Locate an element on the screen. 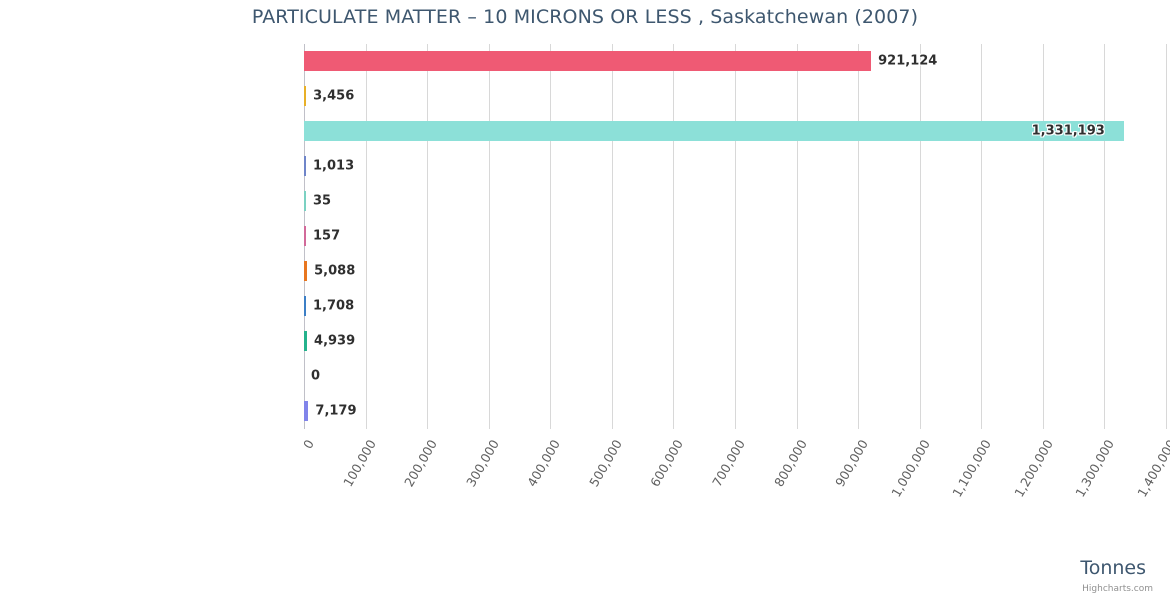 Image resolution: width=1170 pixels, height=600 pixels. x-axis-tick-label: 200,000 is located at coordinates (421, 463).